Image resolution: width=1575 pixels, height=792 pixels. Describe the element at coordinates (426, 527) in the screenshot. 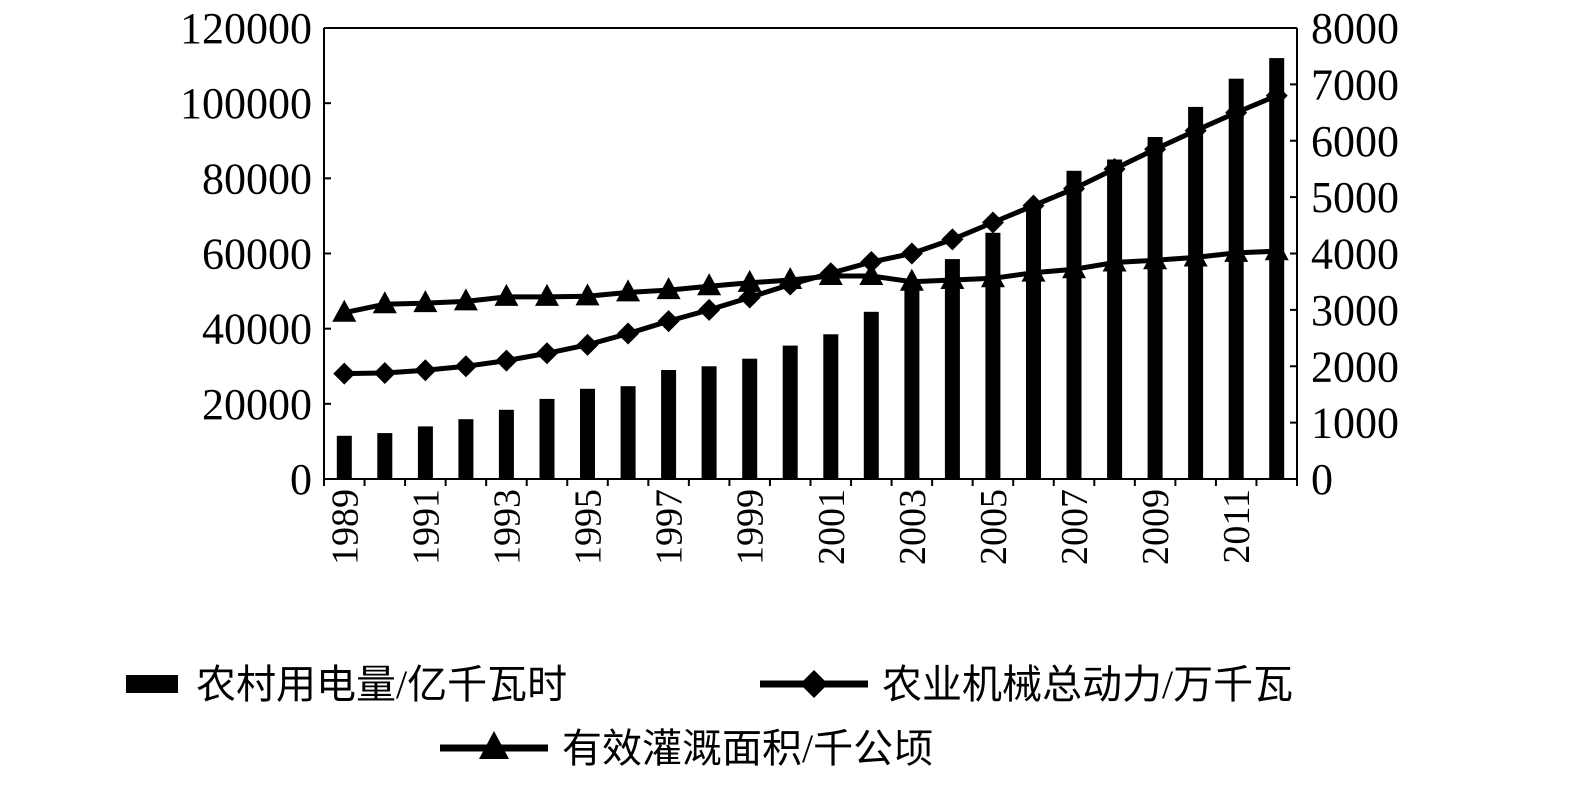

I see `x-tick-label: 1991` at that location.